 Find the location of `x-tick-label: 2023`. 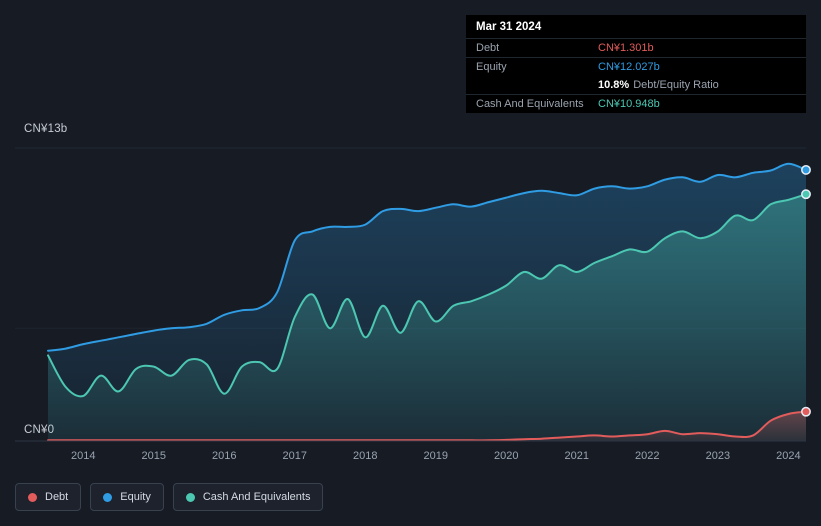

x-tick-label: 2023 is located at coordinates (718, 456).